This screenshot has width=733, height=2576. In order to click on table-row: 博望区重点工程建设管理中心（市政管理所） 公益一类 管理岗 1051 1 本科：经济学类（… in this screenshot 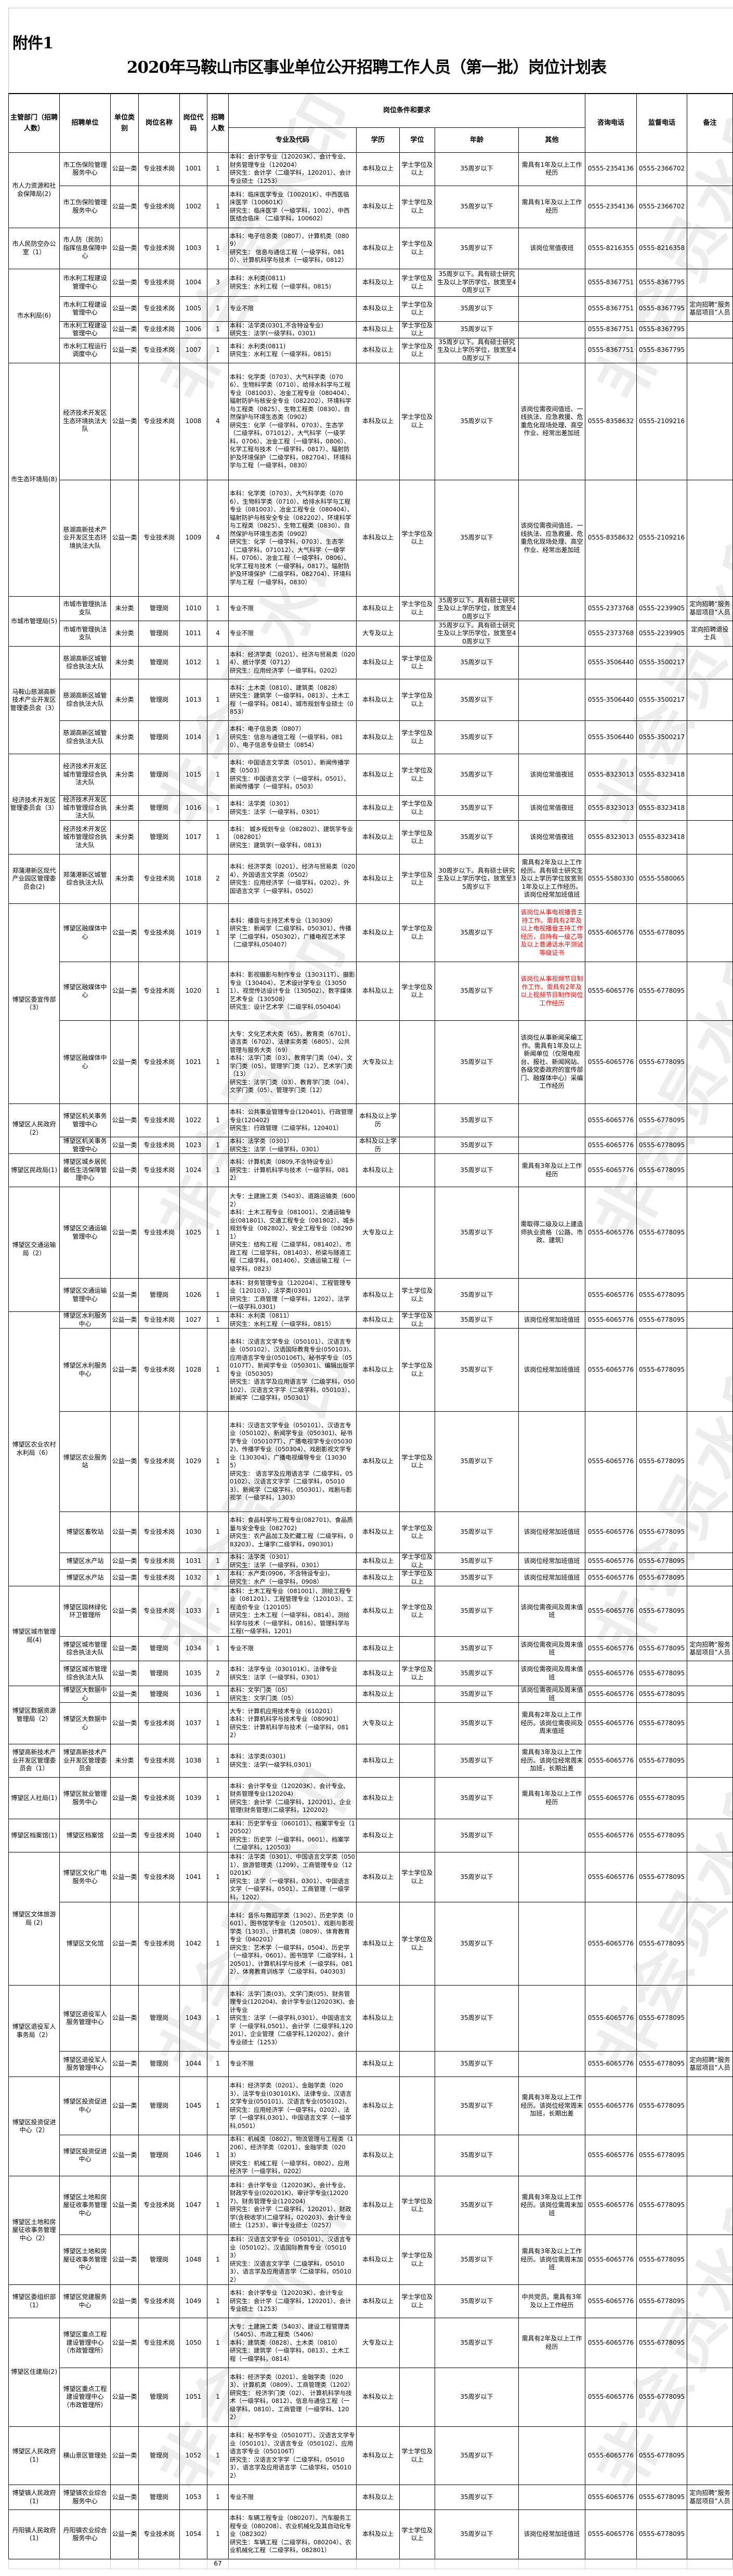, I will do `click(371, 2397)`.